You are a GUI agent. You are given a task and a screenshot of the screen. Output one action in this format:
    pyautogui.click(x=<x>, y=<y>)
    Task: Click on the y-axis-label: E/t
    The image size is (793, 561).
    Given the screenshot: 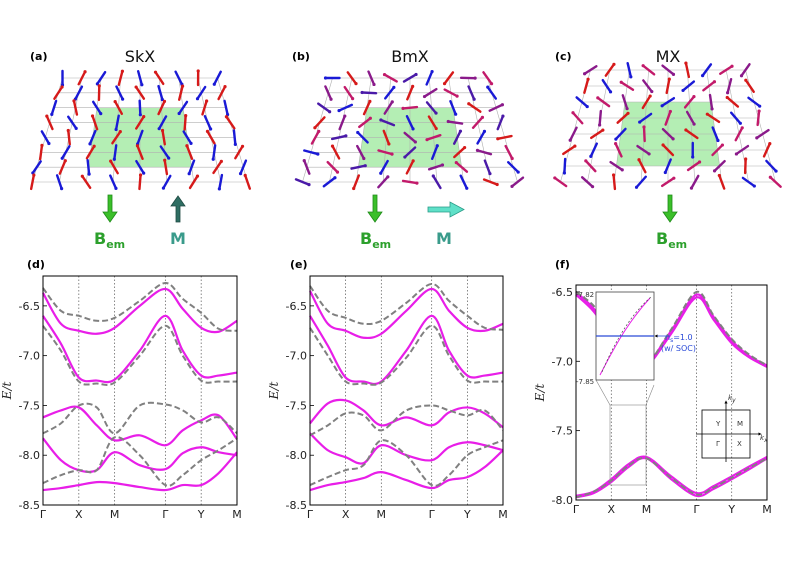 What is the action you would take?
    pyautogui.click(x=540, y=393)
    